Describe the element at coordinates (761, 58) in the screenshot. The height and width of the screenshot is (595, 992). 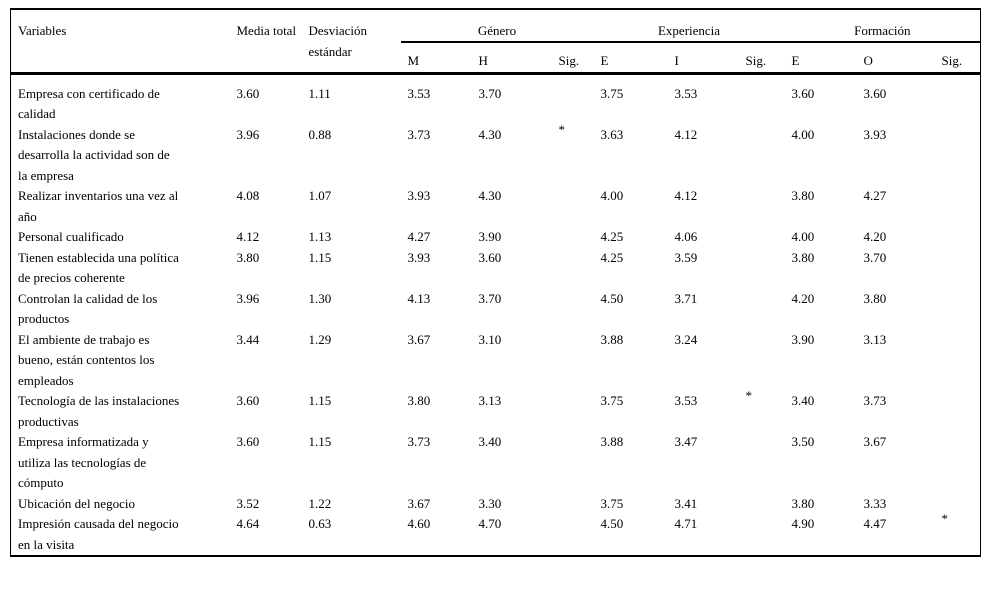
I see `subcolumn-exp-sig: Sig.` at that location.